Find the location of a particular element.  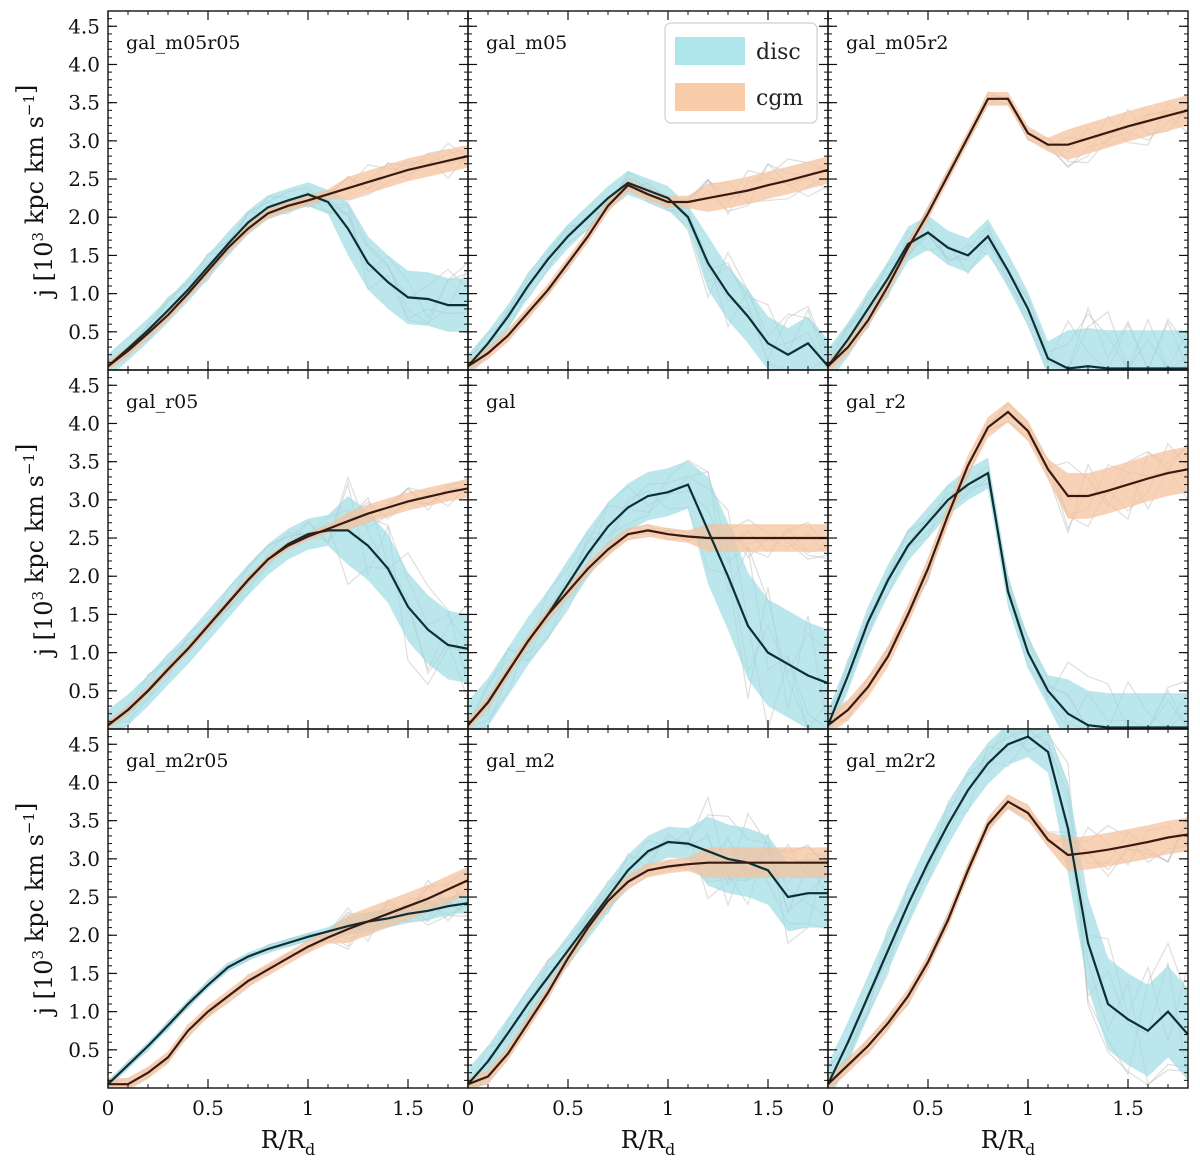

panel-gal_m2r2: gal_m2r2 0 0.5 1 1.5 R/Rd is located at coordinates (1005, 943).